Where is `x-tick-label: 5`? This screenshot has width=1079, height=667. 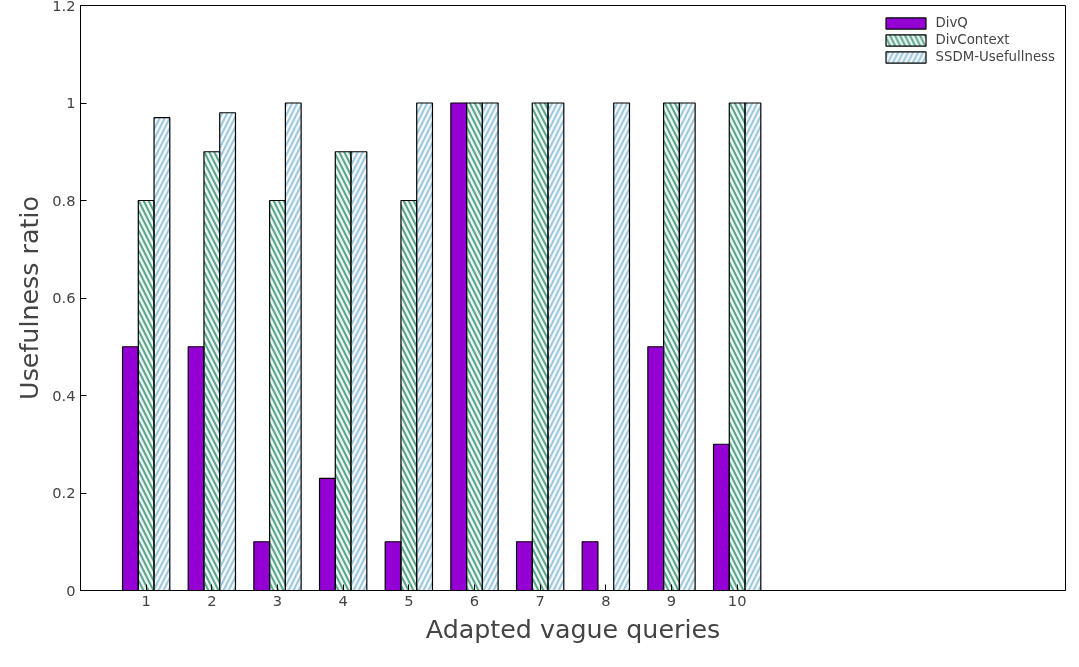
x-tick-label: 5 is located at coordinates (409, 600).